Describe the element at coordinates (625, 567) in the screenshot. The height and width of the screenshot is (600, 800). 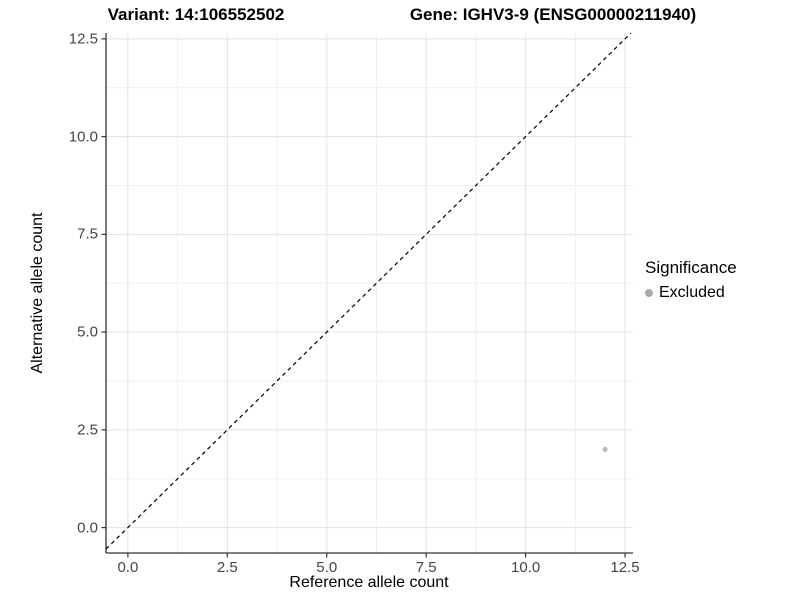
I see `x-tick-label: 12.5` at that location.